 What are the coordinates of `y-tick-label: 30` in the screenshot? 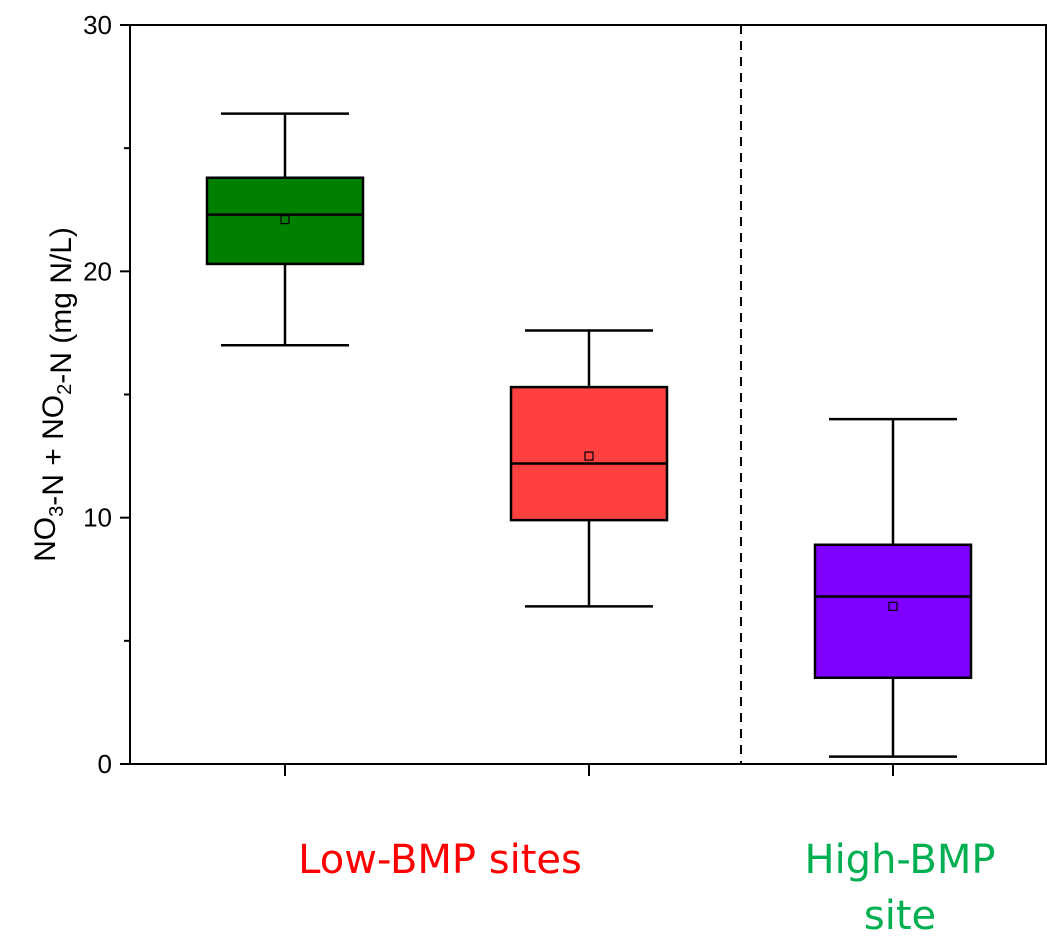 It's located at (97, 25).